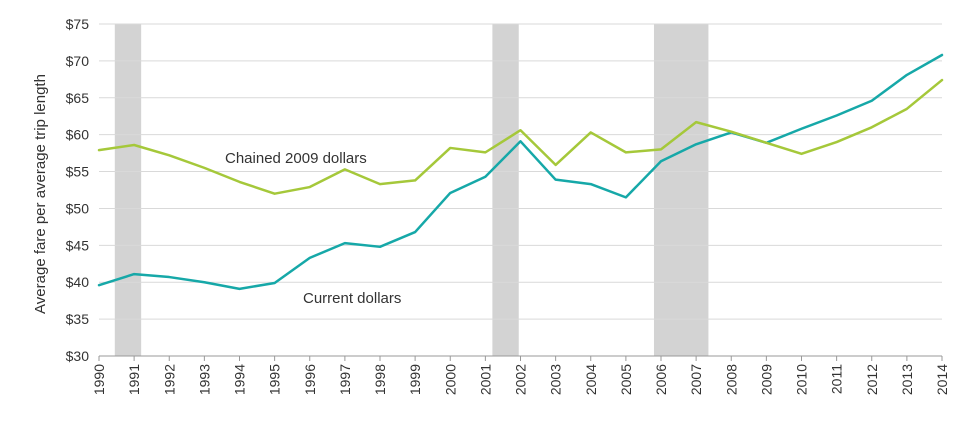 The image size is (975, 435). Describe the element at coordinates (134, 379) in the screenshot. I see `x-tick-label: 1991` at that location.